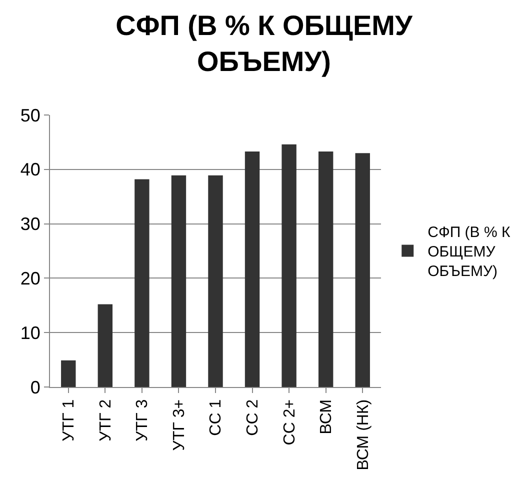 The image size is (528, 497). Describe the element at coordinates (327, 416) in the screenshot. I see `x-tick-label: ВСМ` at that location.